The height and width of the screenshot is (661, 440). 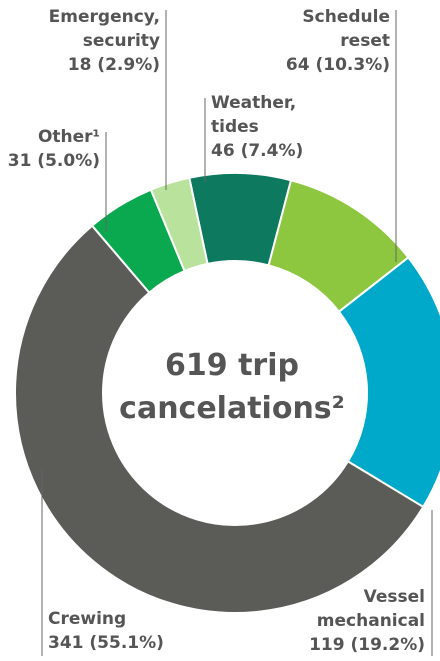 What do you see at coordinates (69, 137) in the screenshot?
I see `segment-label: Other¹` at bounding box center [69, 137].